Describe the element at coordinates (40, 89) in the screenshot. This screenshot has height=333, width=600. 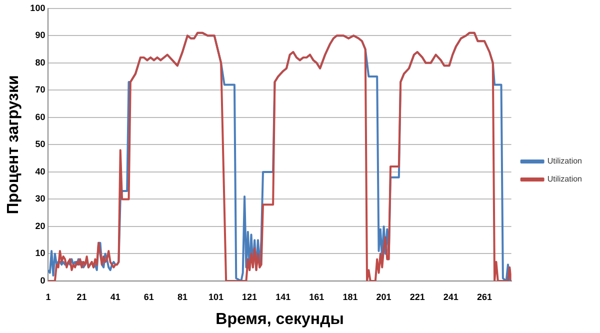
I see `y-tick-label: 70` at that location.